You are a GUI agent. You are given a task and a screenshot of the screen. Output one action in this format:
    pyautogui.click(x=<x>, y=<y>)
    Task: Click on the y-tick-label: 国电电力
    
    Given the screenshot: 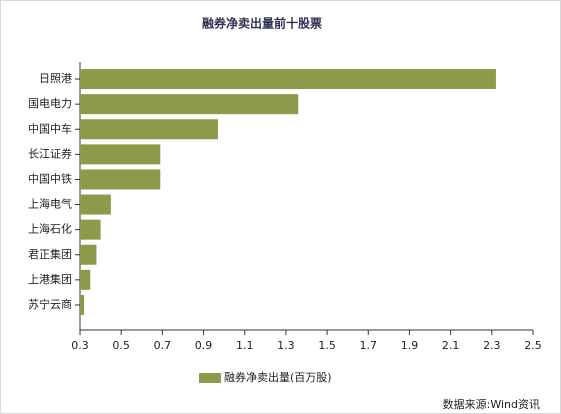 What is the action you would take?
    pyautogui.click(x=50, y=103)
    